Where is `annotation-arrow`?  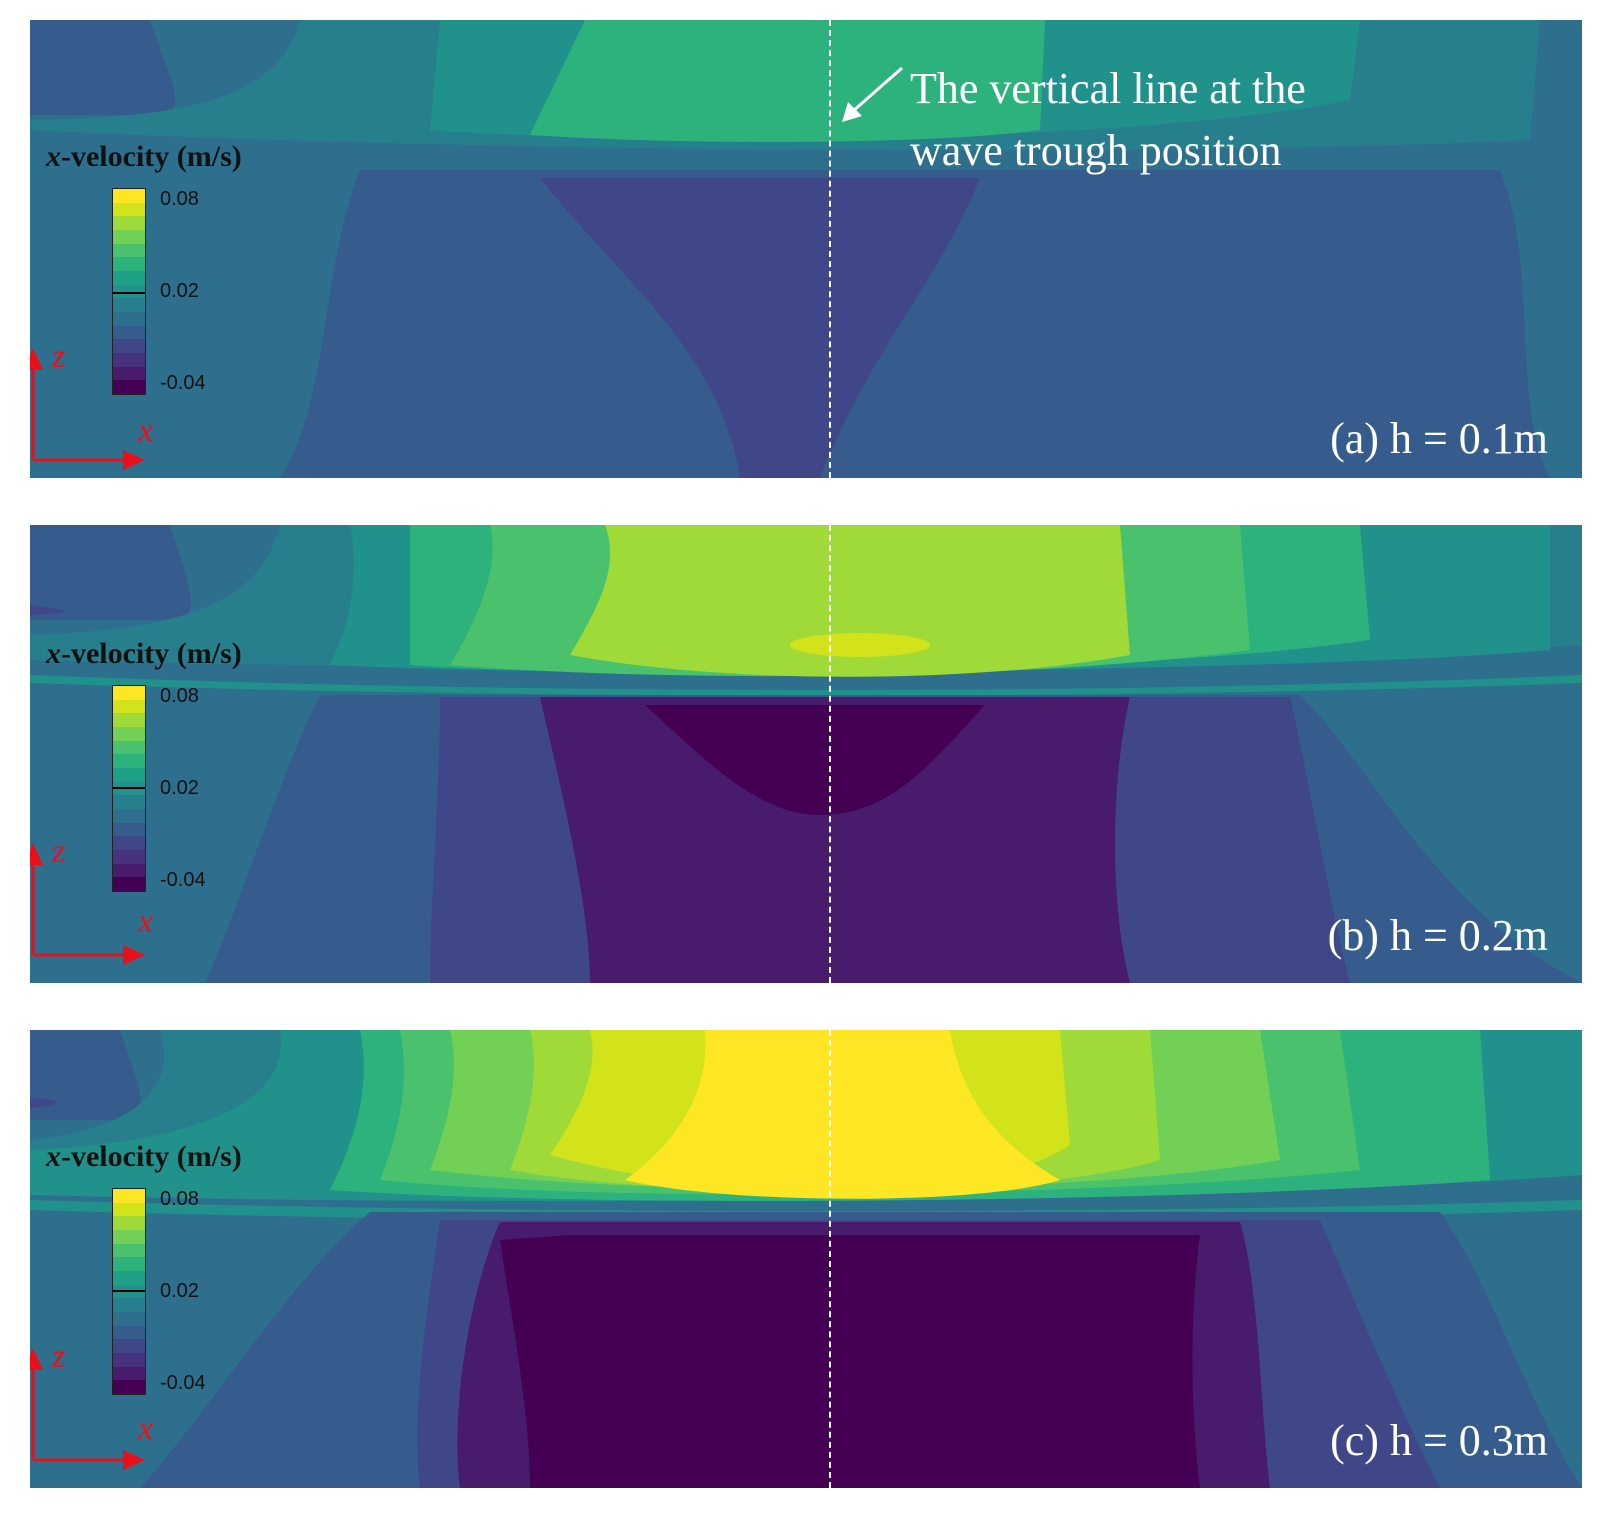 annotation-arrow is located at coordinates (872, 94).